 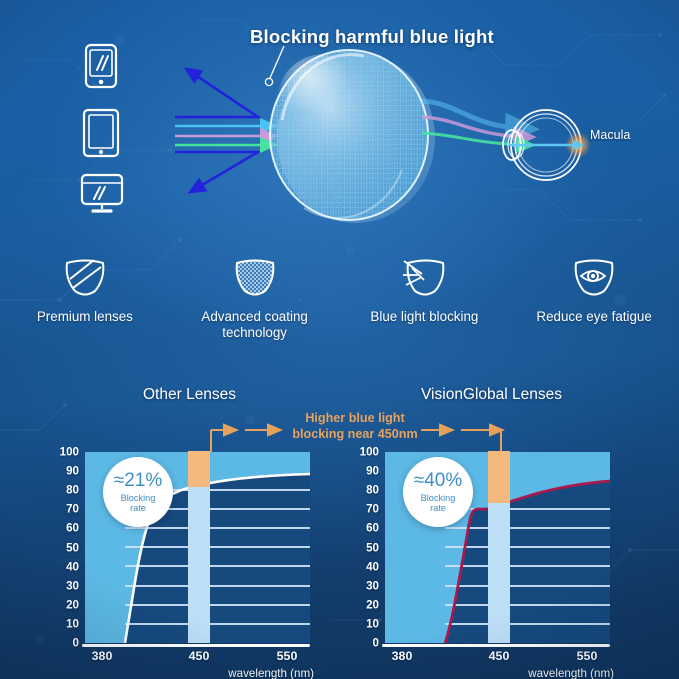 What do you see at coordinates (372, 36) in the screenshot?
I see `hero-title: Blocking harmful blue light` at bounding box center [372, 36].